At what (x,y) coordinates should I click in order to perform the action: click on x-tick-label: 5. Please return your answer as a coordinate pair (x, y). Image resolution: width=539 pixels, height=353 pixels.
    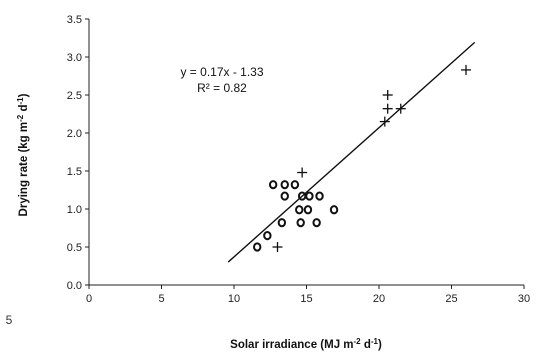
    Looking at the image, I should click on (161, 299).